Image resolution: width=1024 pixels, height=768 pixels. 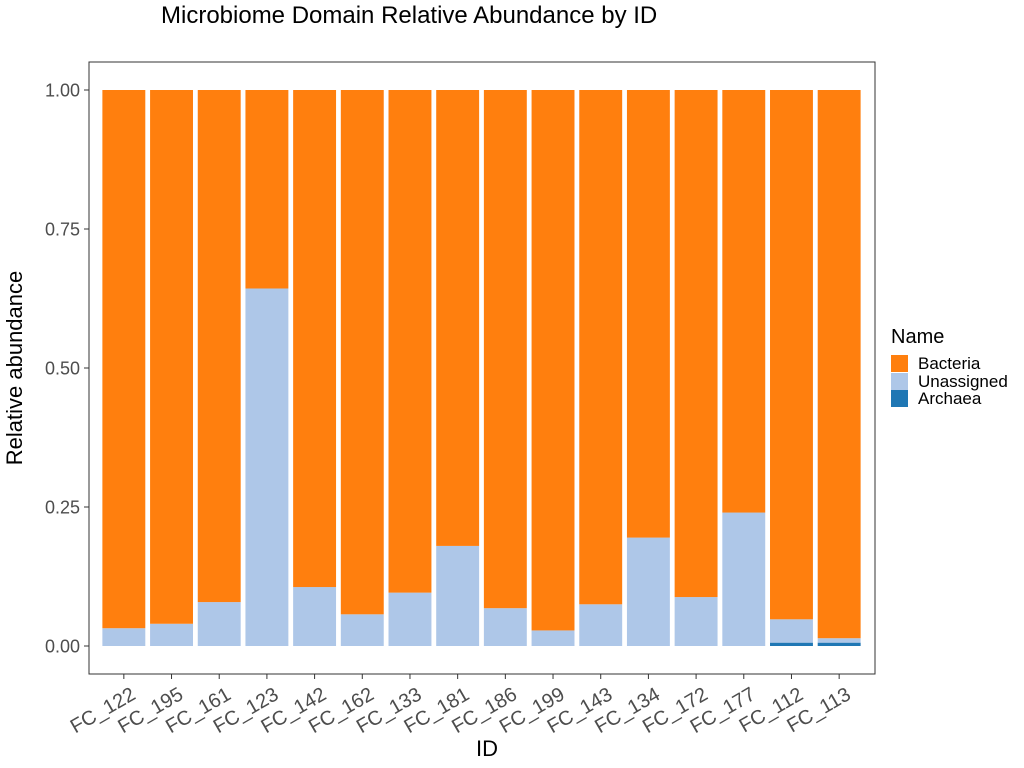 I want to click on legend-title: Name, so click(x=918, y=337).